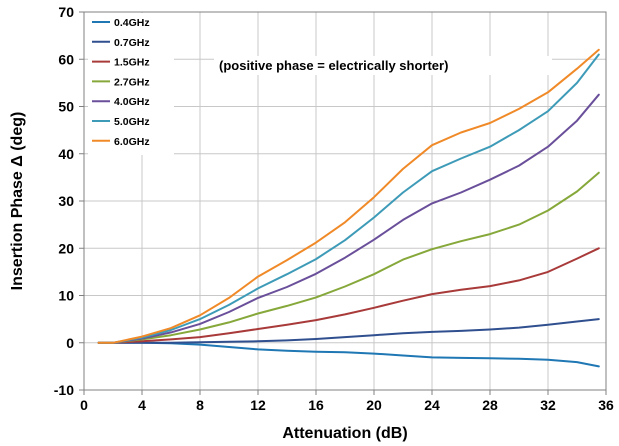  What do you see at coordinates (66, 248) in the screenshot?
I see `y-tick-label: 20` at bounding box center [66, 248].